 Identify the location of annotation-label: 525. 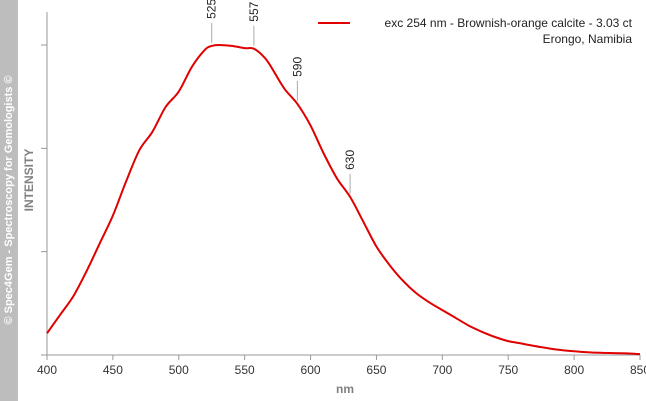
(212, 9).